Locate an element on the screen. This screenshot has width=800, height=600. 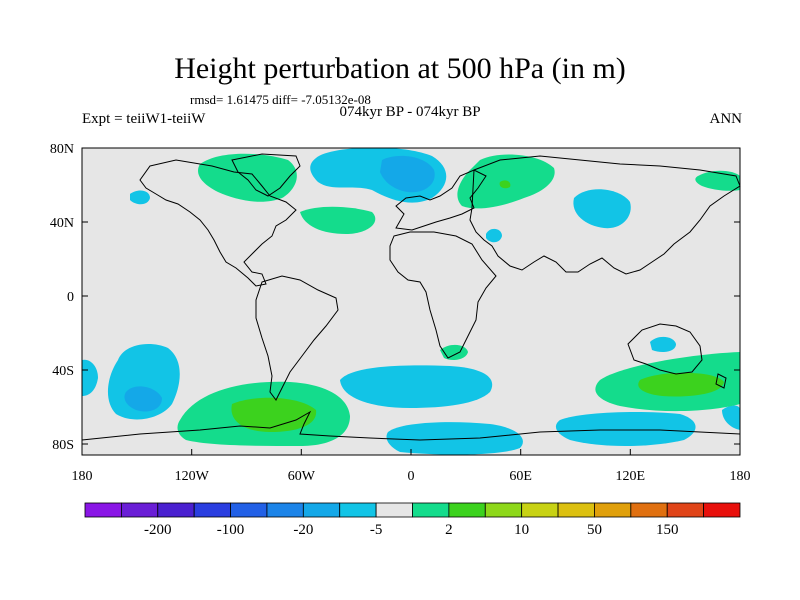
coastline-australia is located at coordinates (665, 349).